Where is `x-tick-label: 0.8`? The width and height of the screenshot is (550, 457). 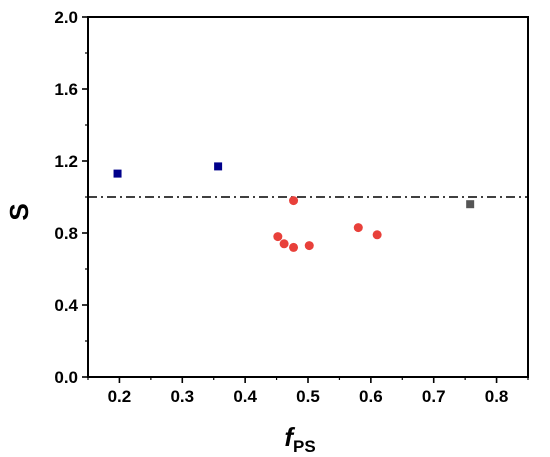 x-tick-label: 0.8 is located at coordinates (497, 396).